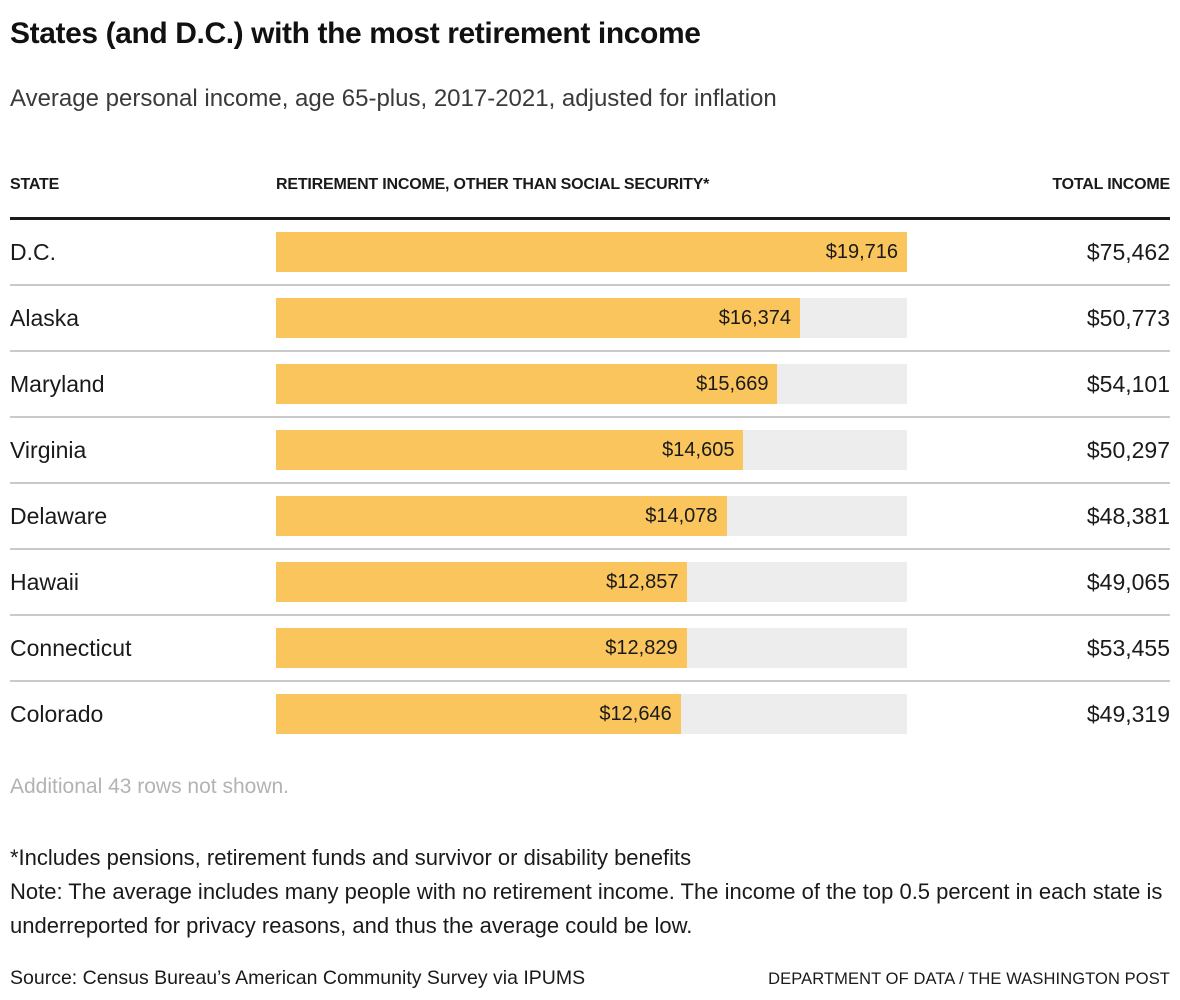 The height and width of the screenshot is (1000, 1180). Describe the element at coordinates (641, 647) in the screenshot. I see `bar-value-label: $12,829` at that location.